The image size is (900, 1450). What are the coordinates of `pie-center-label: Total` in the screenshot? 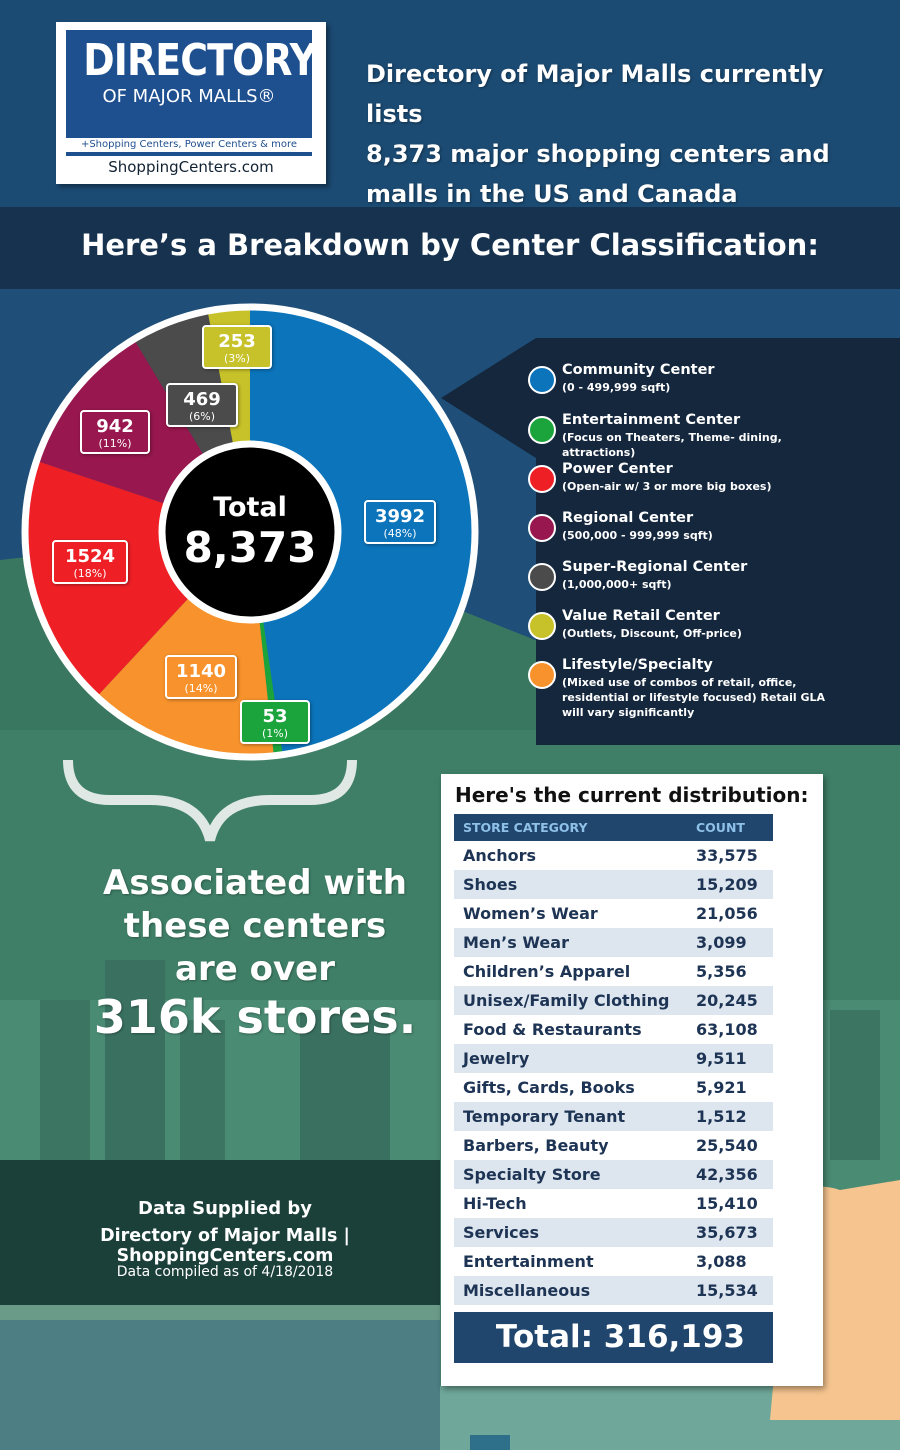 It's located at (250, 507).